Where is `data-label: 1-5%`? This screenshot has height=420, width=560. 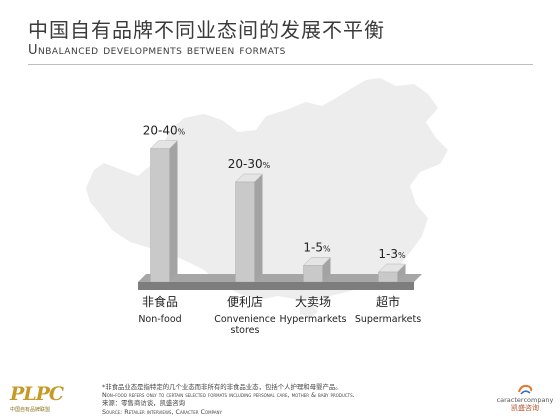 data-label: 1-5% is located at coordinates (317, 247).